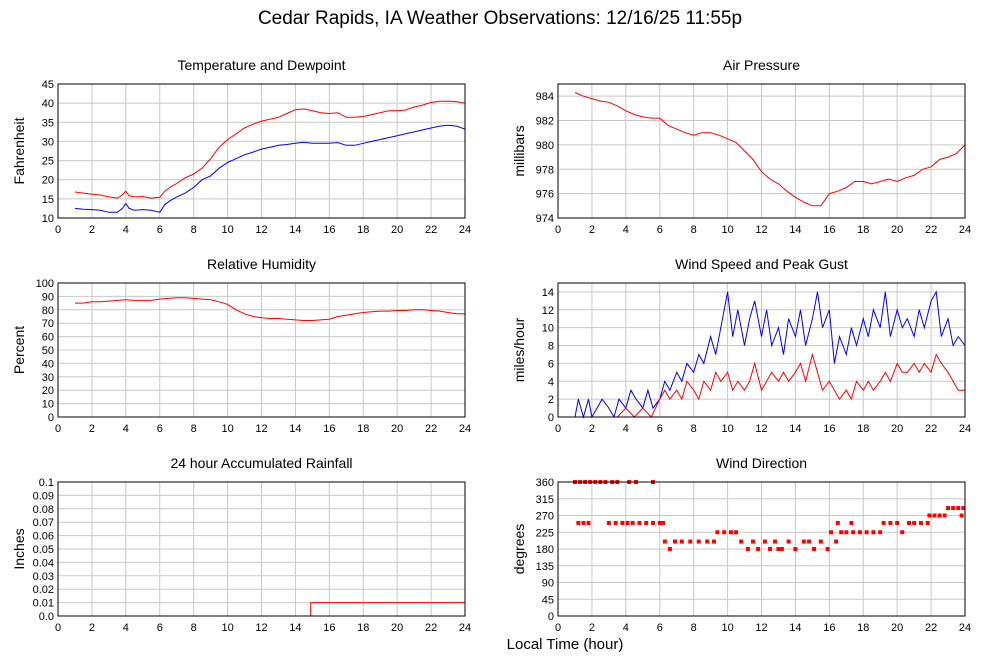 The height and width of the screenshot is (660, 1000). What do you see at coordinates (48, 324) in the screenshot?
I see `y-tick-label: 70` at bounding box center [48, 324].